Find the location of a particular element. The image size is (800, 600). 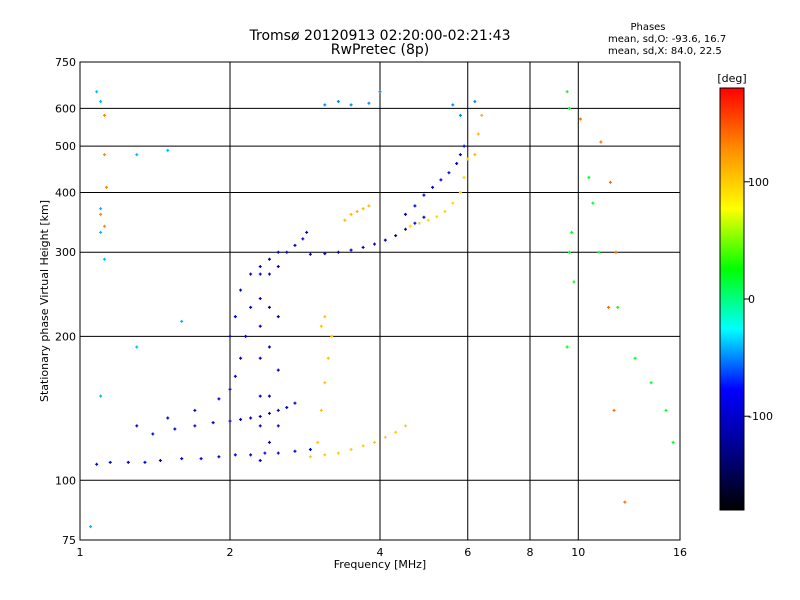

colorbar-tick-label: -100 is located at coordinates (760, 416).